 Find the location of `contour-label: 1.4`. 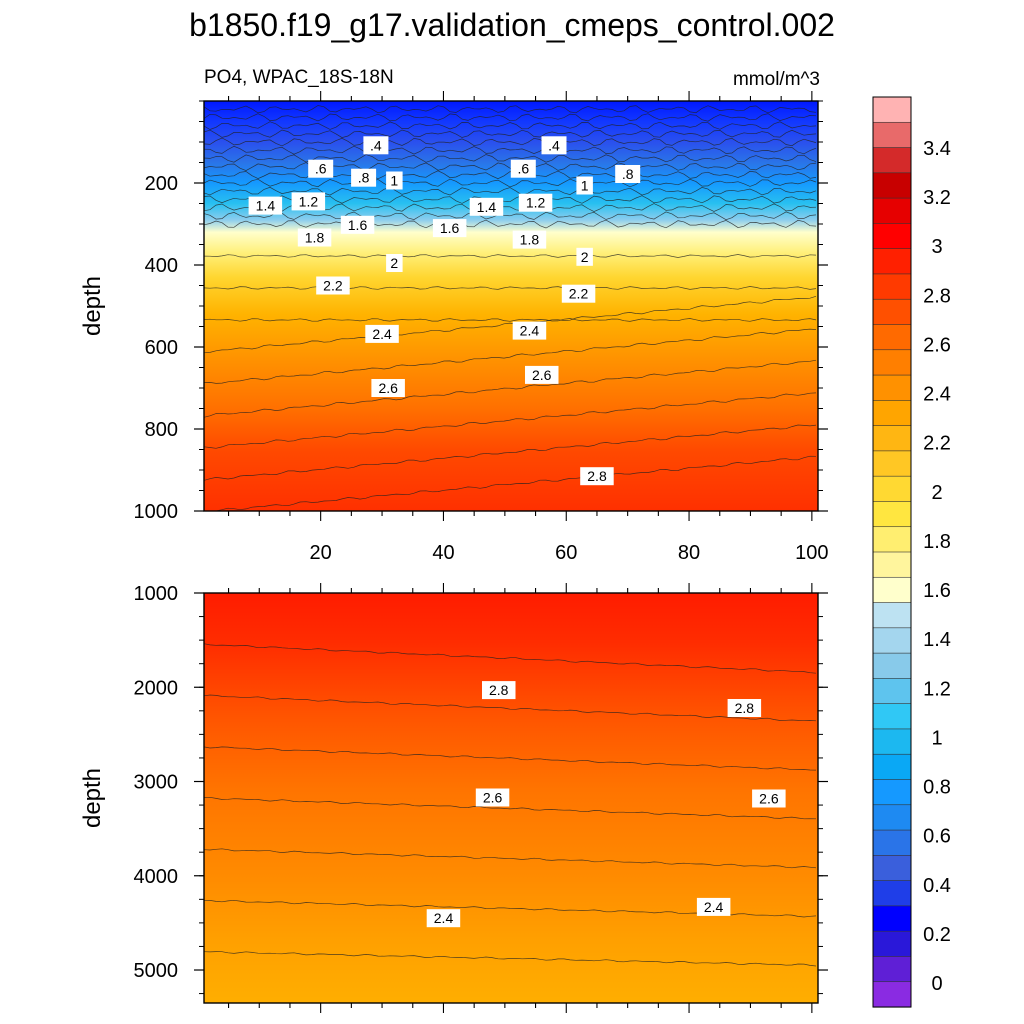

contour-label: 1.4 is located at coordinates (486, 206).